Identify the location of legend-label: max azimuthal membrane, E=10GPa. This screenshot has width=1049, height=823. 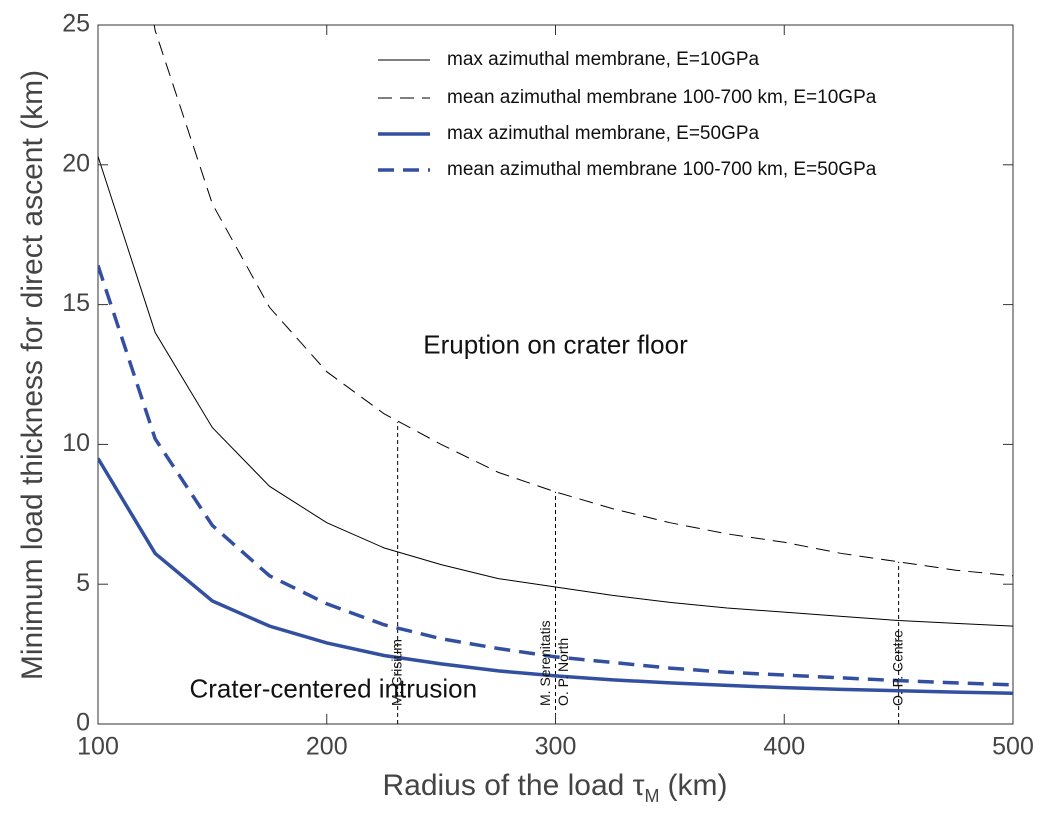
(603, 59).